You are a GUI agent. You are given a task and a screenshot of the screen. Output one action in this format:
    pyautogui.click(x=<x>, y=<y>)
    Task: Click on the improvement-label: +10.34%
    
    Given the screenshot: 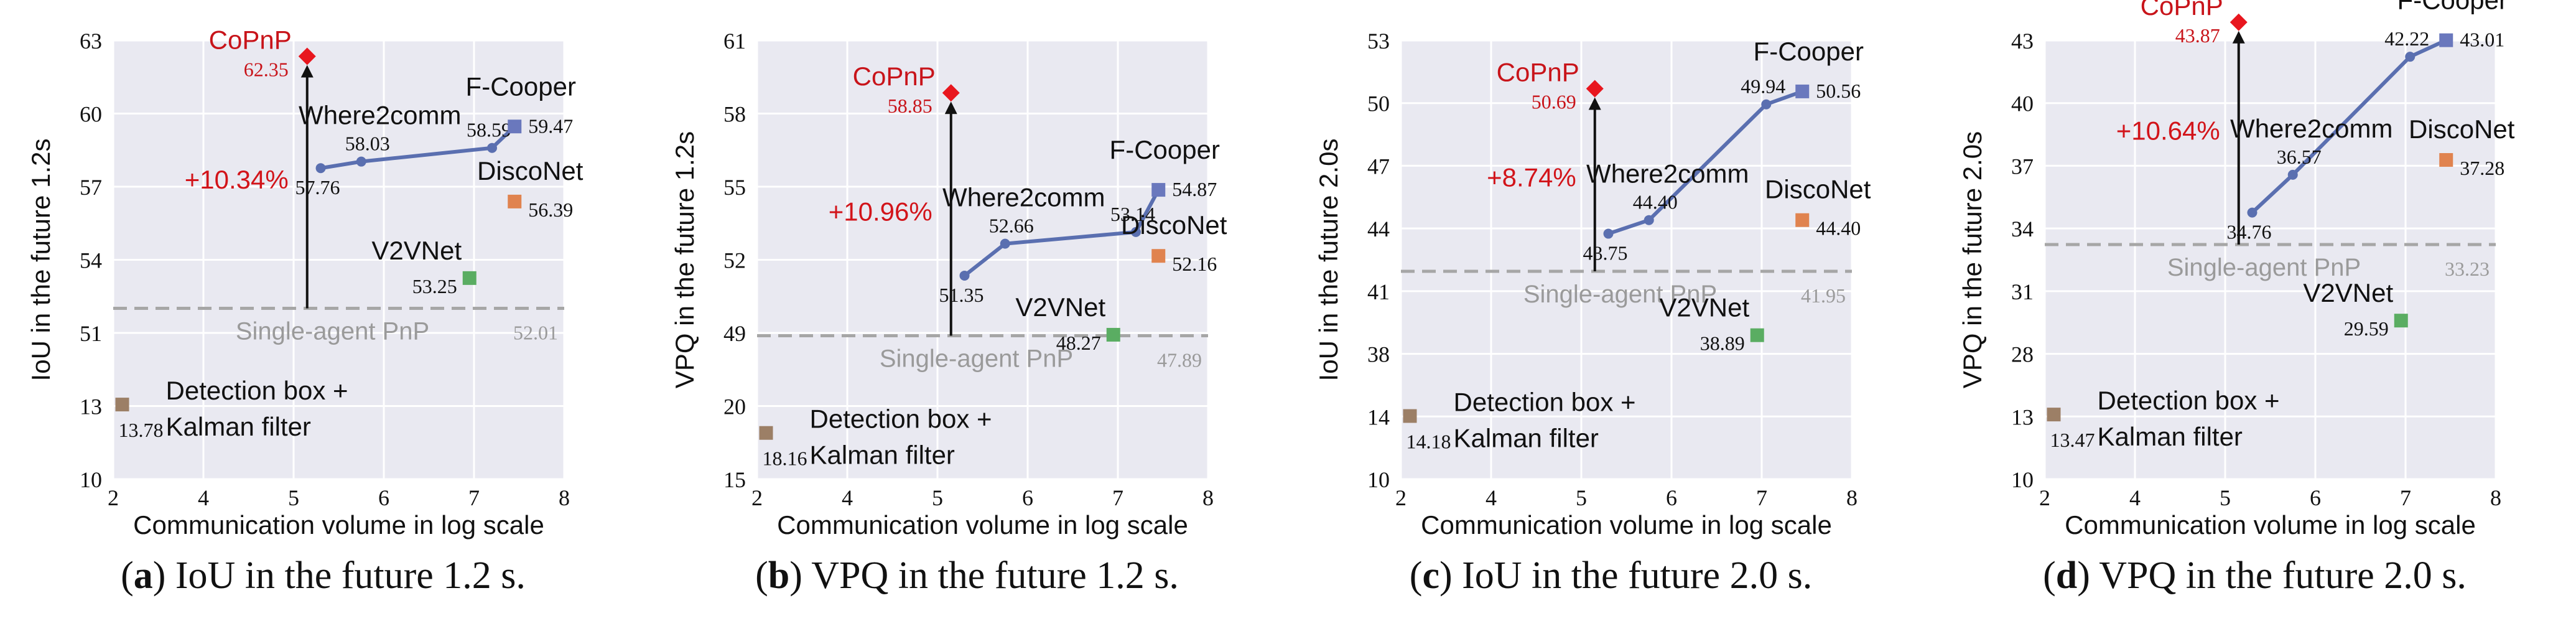 What is the action you would take?
    pyautogui.click(x=237, y=179)
    